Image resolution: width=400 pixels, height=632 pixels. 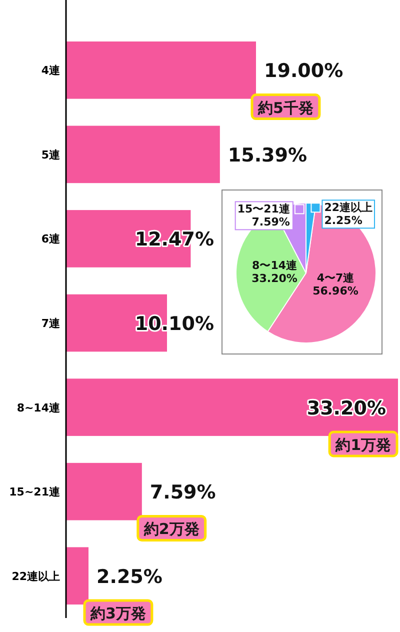 What do you see at coordinates (51, 239) in the screenshot?
I see `y-tick-label: 6連` at bounding box center [51, 239].